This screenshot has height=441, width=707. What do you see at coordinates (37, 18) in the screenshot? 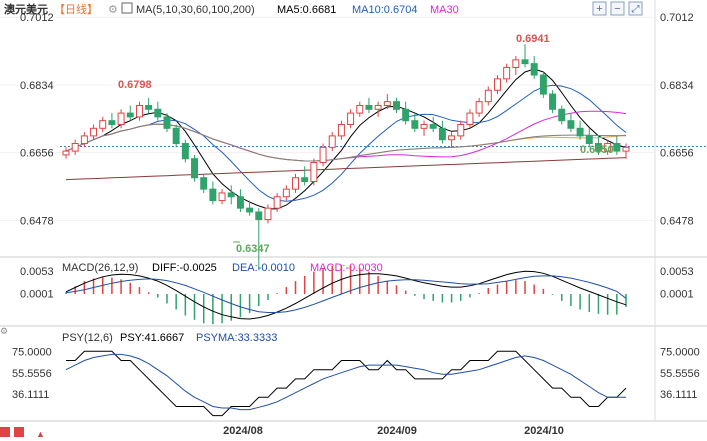
I see `price-tick-left: 0.7012` at bounding box center [37, 18].